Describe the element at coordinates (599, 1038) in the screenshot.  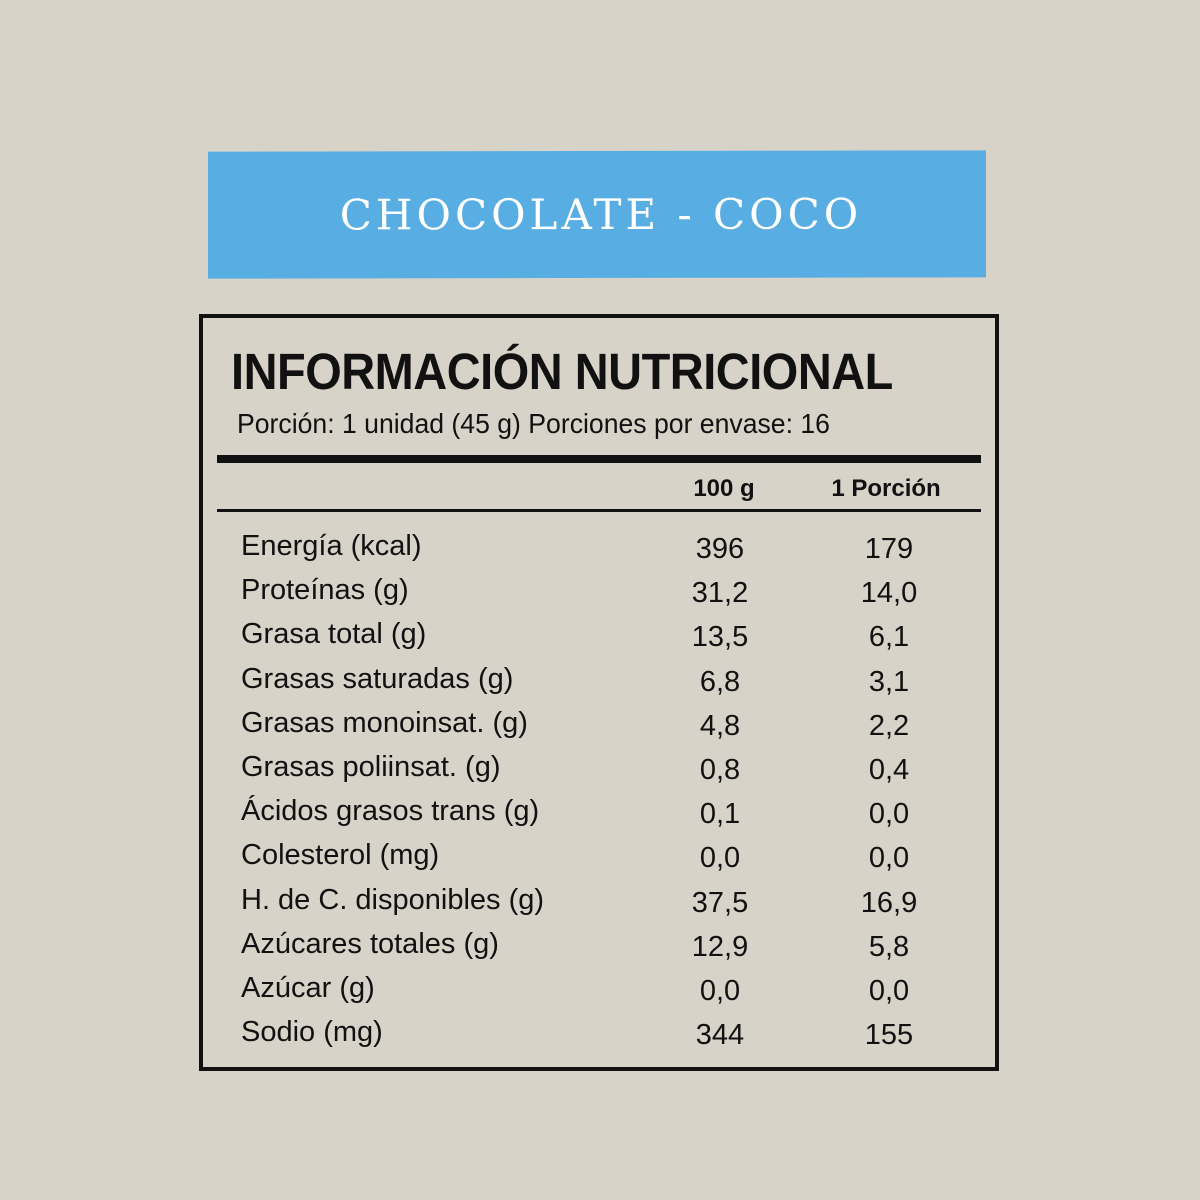
I see `table-row: Sodio (mg) 344 155` at that location.